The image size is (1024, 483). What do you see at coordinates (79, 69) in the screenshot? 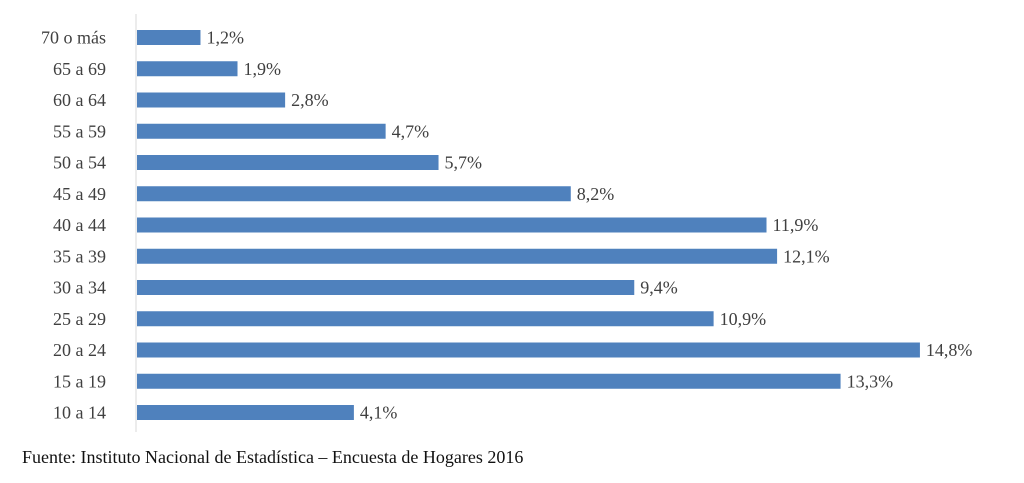
I see `category-label: 65 a 69` at bounding box center [79, 69].